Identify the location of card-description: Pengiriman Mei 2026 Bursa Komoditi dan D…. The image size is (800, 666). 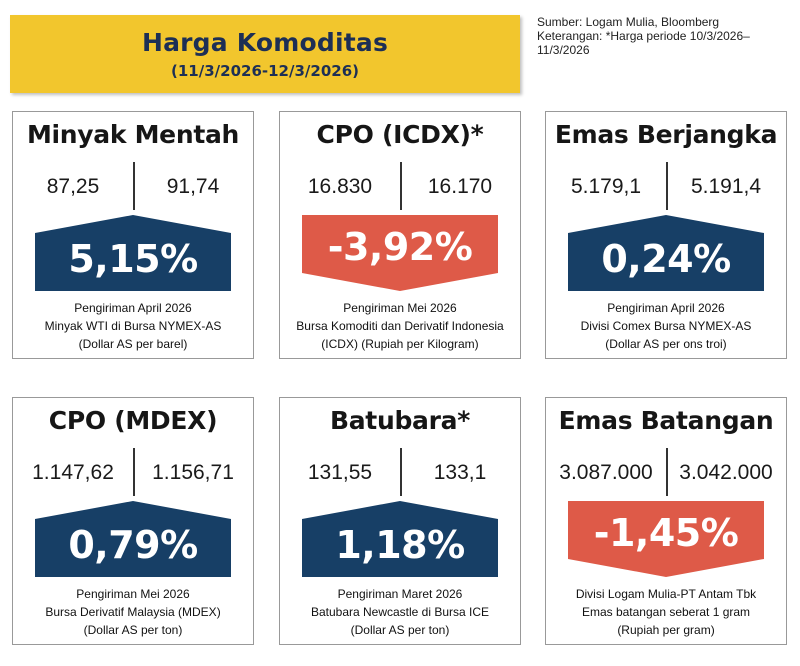
(400, 326).